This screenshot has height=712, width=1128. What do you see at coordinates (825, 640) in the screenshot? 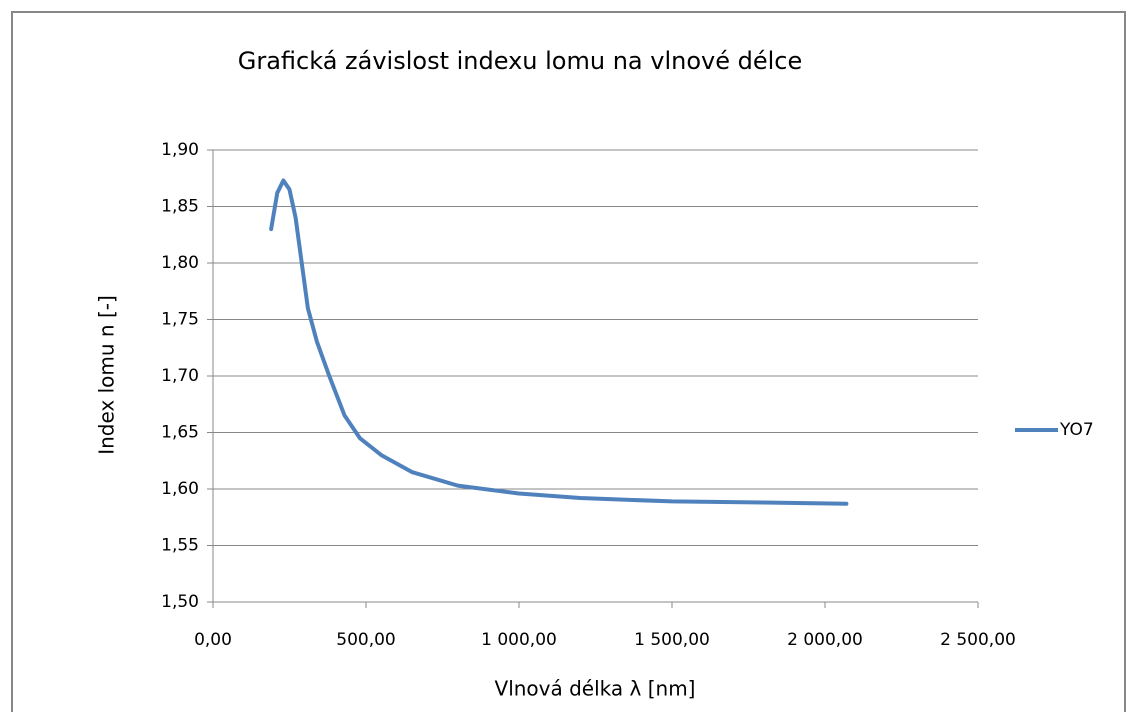
I see `x-tick-label: 2 000,00` at bounding box center [825, 640].